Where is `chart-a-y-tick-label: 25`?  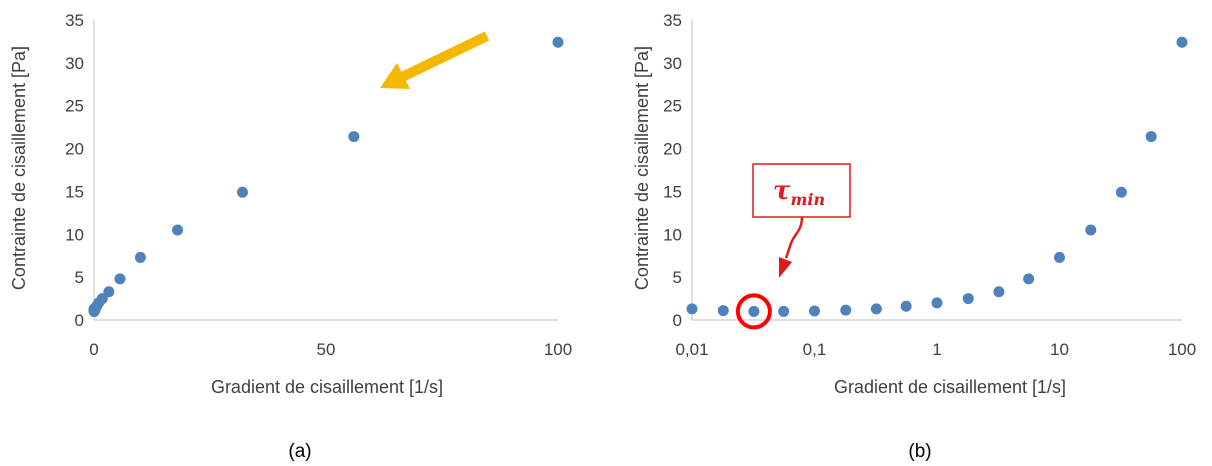 chart-a-y-tick-label: 25 is located at coordinates (74, 106).